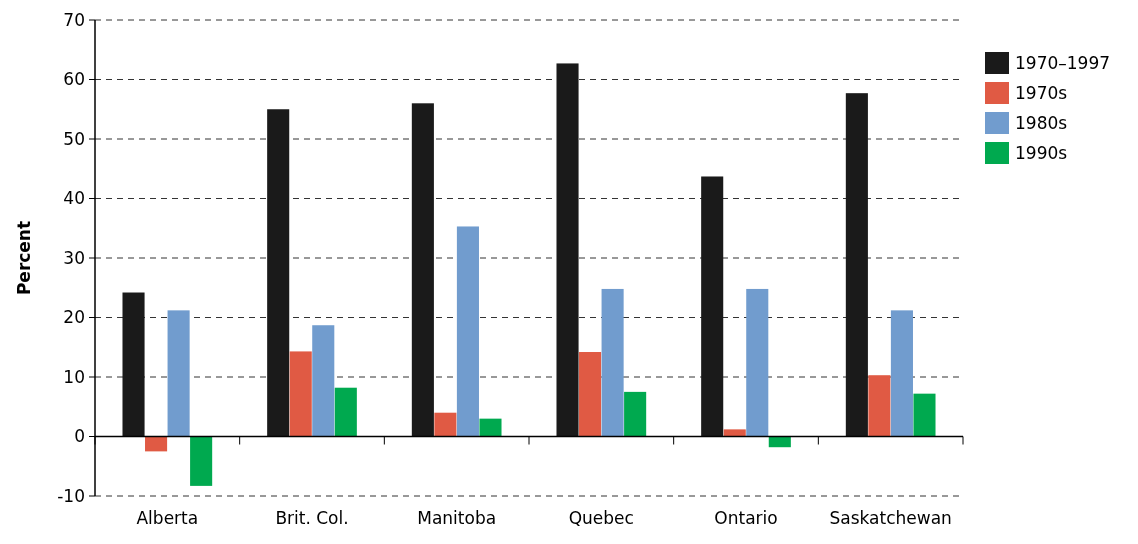 The image size is (1138, 544). What do you see at coordinates (74, 257) in the screenshot?
I see `y-tick-label: 30` at bounding box center [74, 257].